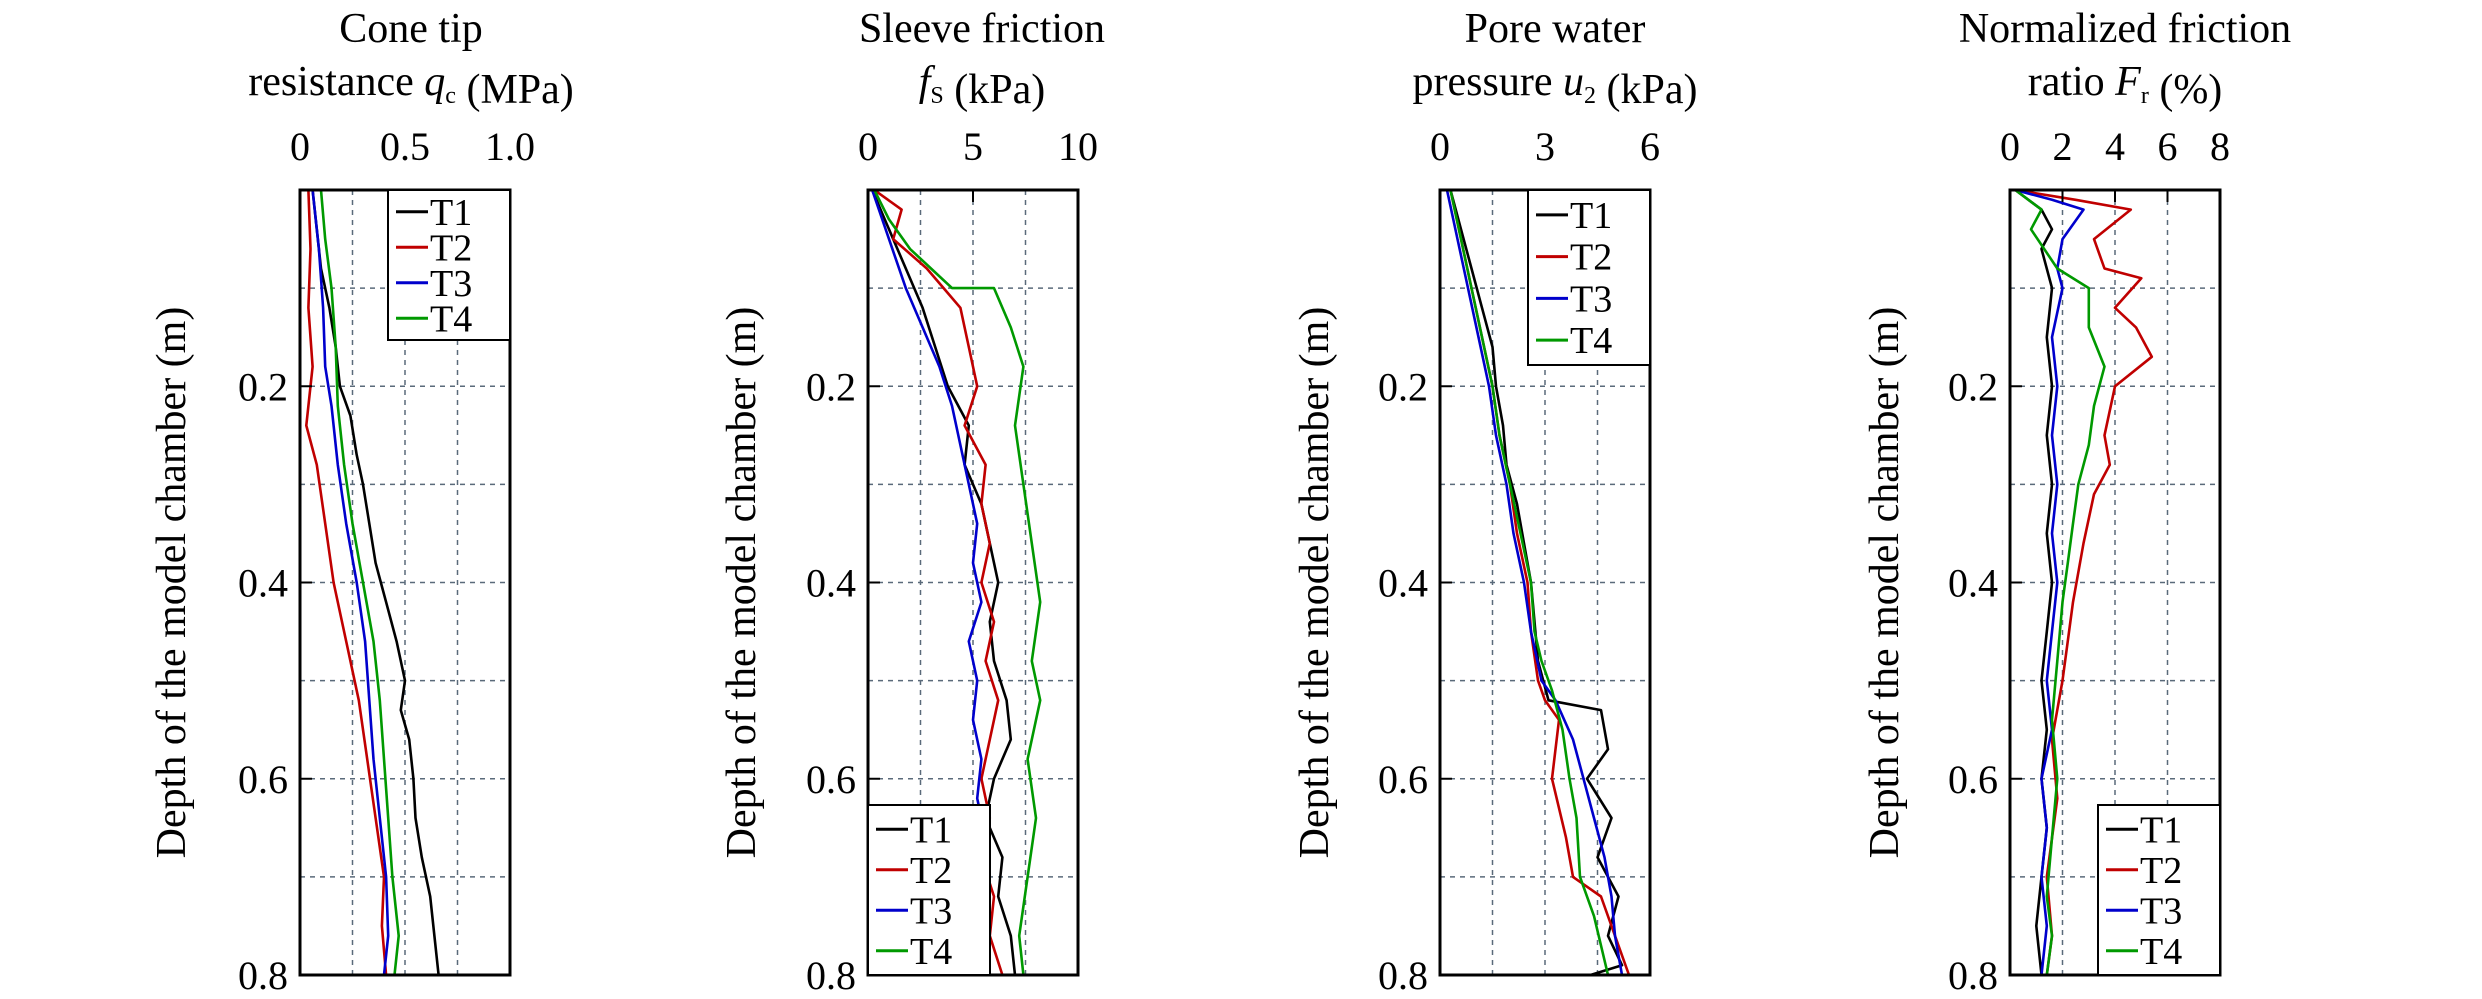  Describe the element at coordinates (982, 86) in the screenshot. I see `chart-title-line-2: fS (kPa)` at that location.